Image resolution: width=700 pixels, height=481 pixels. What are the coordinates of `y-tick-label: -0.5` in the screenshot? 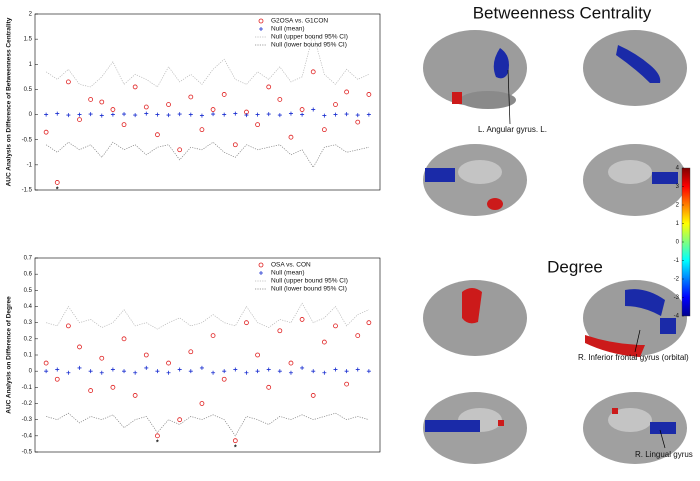 It's located at (27, 140).